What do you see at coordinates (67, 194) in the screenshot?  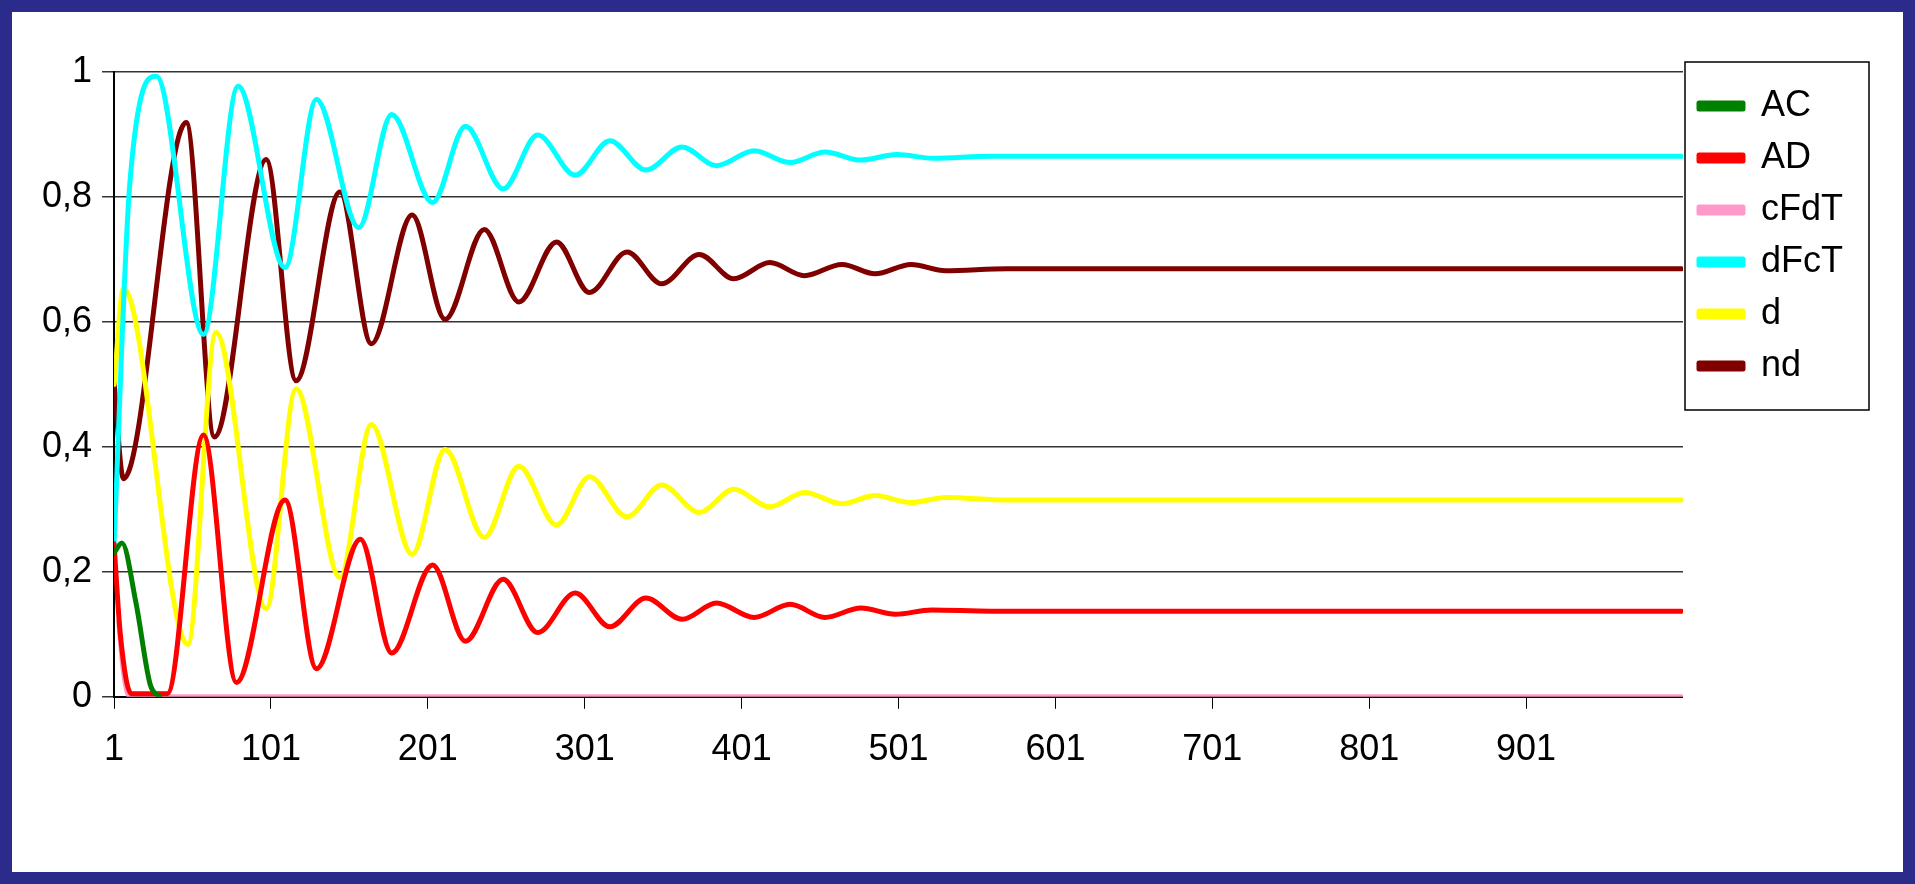 I see `y-tick-label: 0,8` at bounding box center [67, 194].